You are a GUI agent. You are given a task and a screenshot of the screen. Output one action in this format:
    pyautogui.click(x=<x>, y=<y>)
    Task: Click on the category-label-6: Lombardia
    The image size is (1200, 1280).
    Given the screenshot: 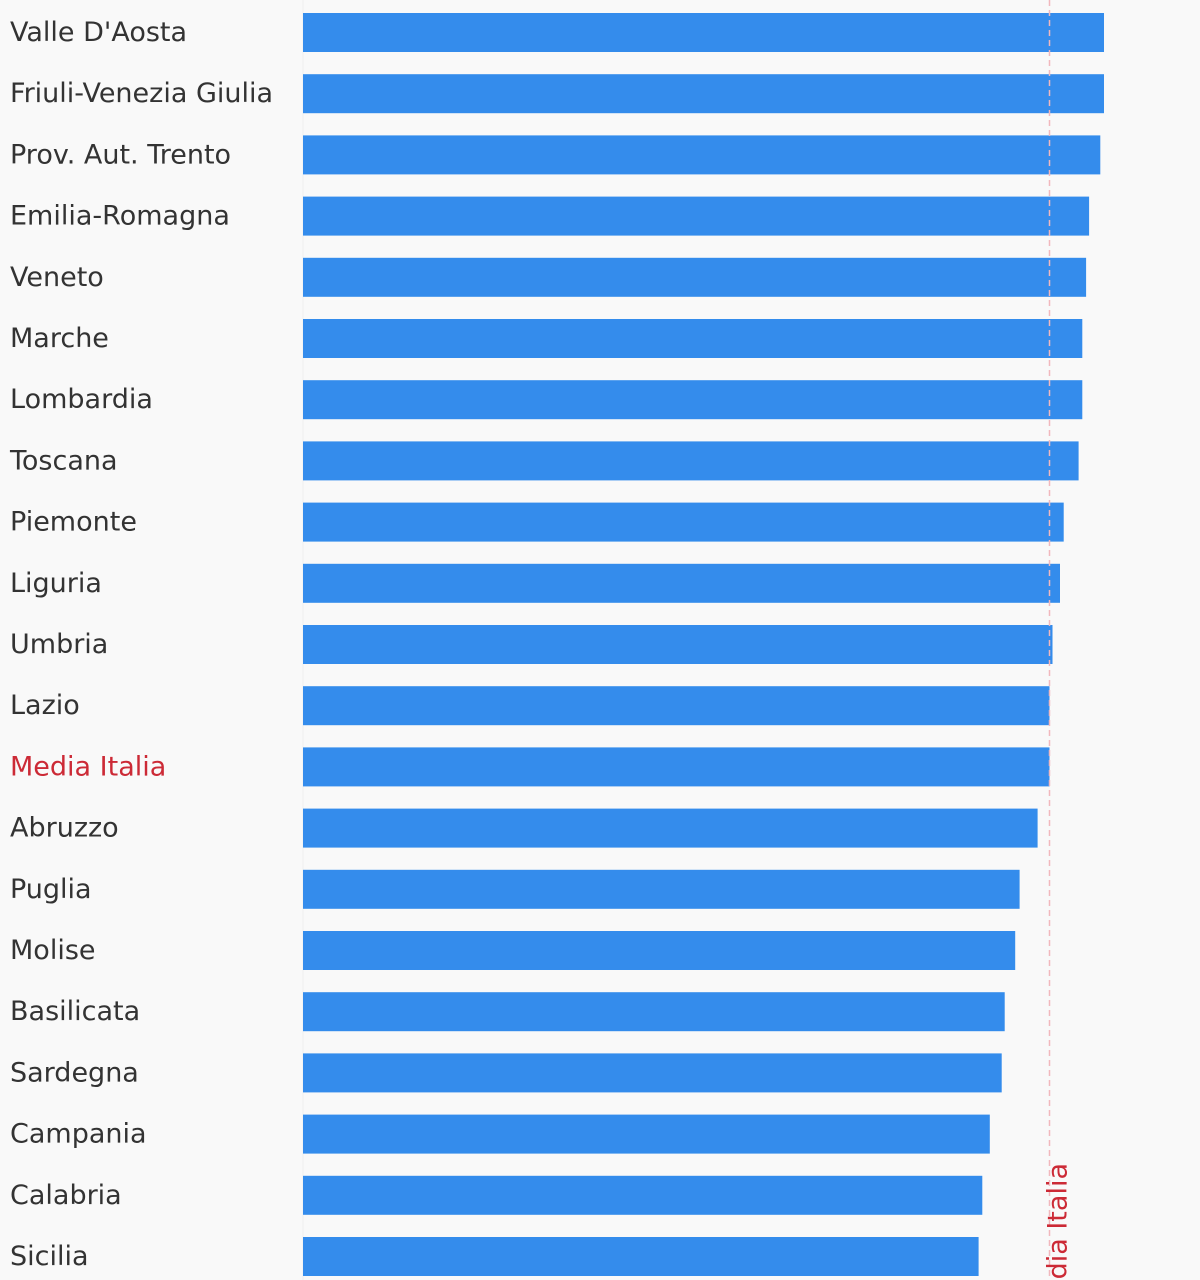 What is the action you would take?
    pyautogui.click(x=81, y=399)
    